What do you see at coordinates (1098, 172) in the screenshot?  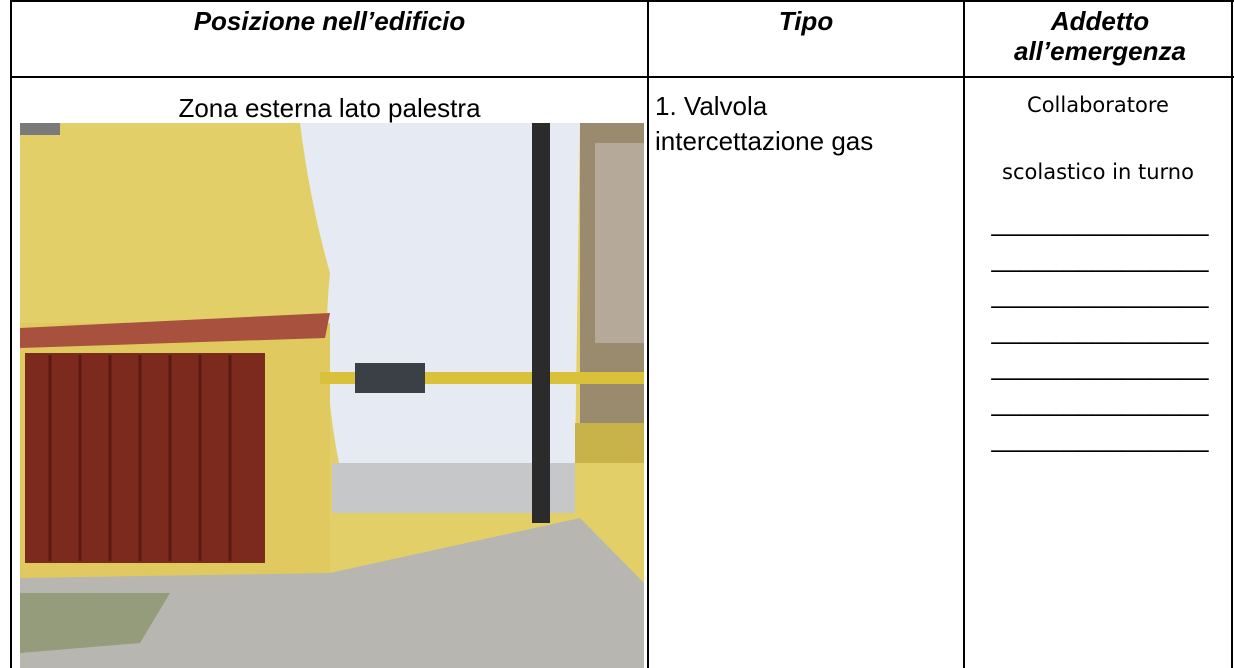 I see `cell-text: scolastico in turno` at bounding box center [1098, 172].